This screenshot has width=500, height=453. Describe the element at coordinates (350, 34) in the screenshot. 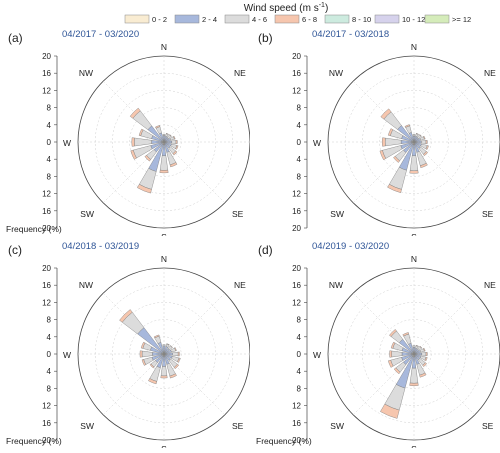

I see `period-label: 04/2017 - 03/2018` at that location.